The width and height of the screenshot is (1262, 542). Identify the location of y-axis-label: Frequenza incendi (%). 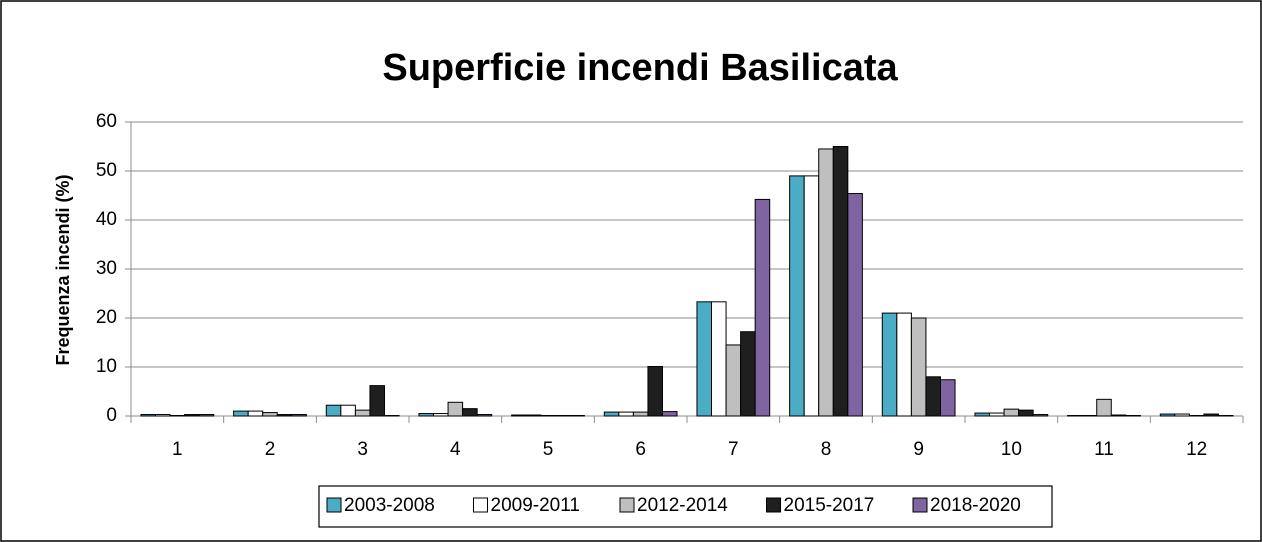
(63, 269).